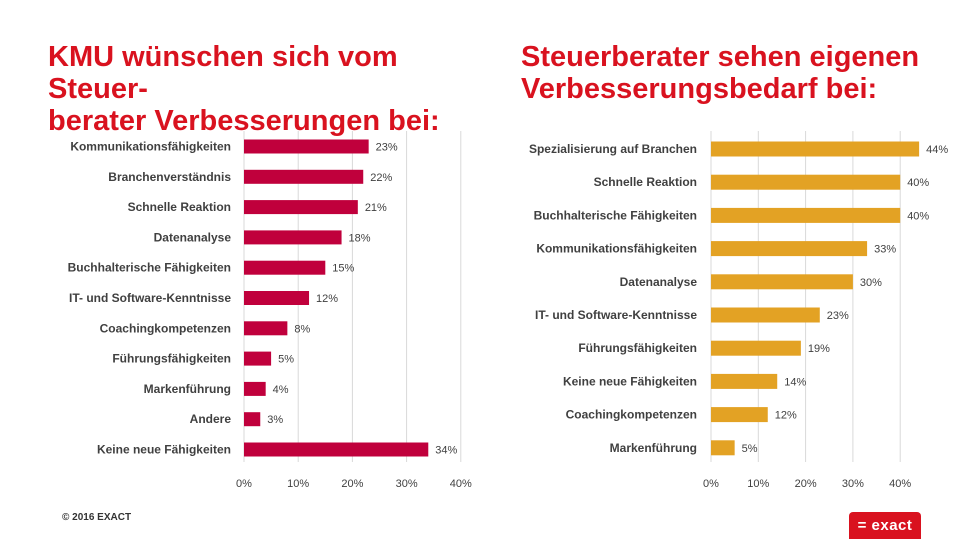  Describe the element at coordinates (327, 299) in the screenshot. I see `left-value-label-5: 12%` at that location.